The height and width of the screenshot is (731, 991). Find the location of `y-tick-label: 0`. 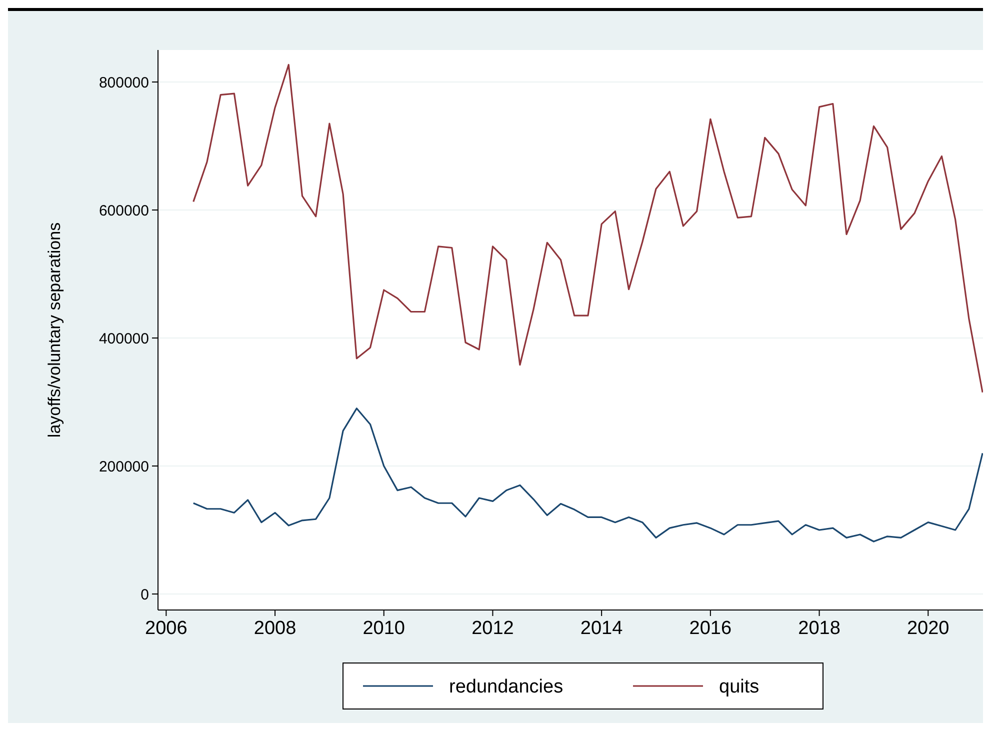

y-tick-label: 0 is located at coordinates (144, 595).